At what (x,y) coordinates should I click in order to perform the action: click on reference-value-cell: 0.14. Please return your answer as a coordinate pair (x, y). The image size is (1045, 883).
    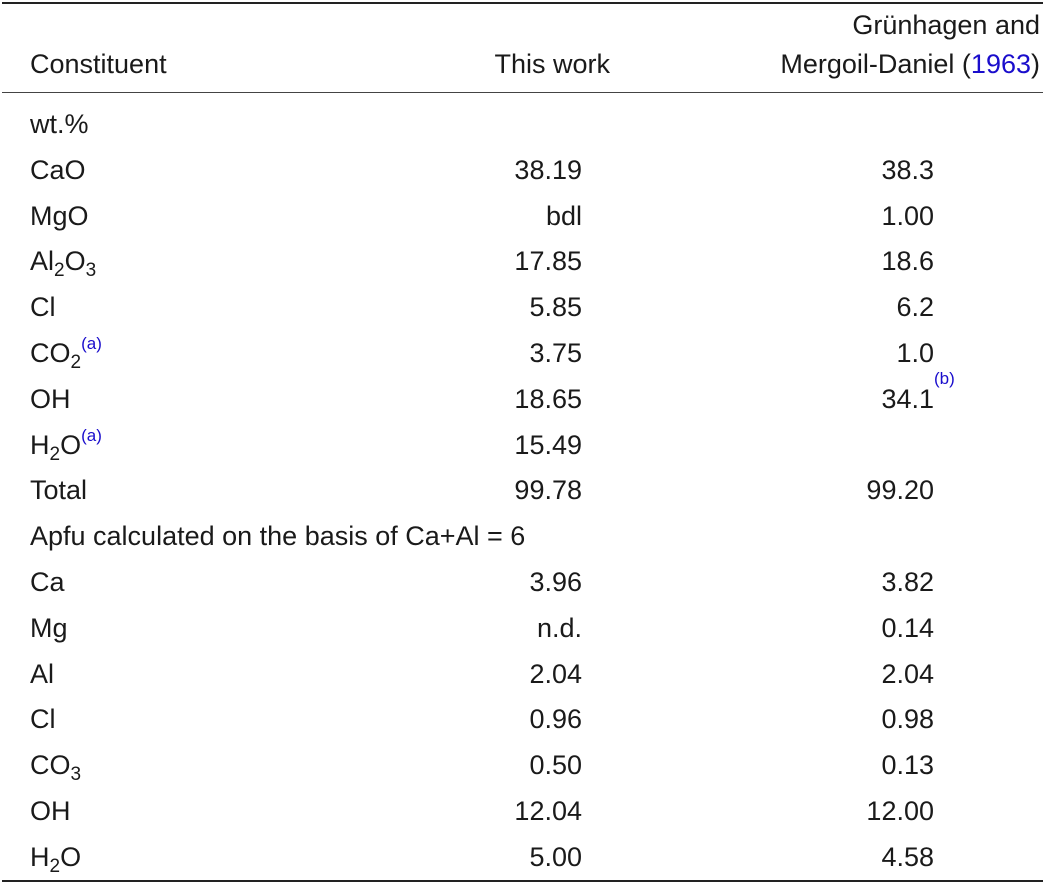
    Looking at the image, I should click on (857, 628).